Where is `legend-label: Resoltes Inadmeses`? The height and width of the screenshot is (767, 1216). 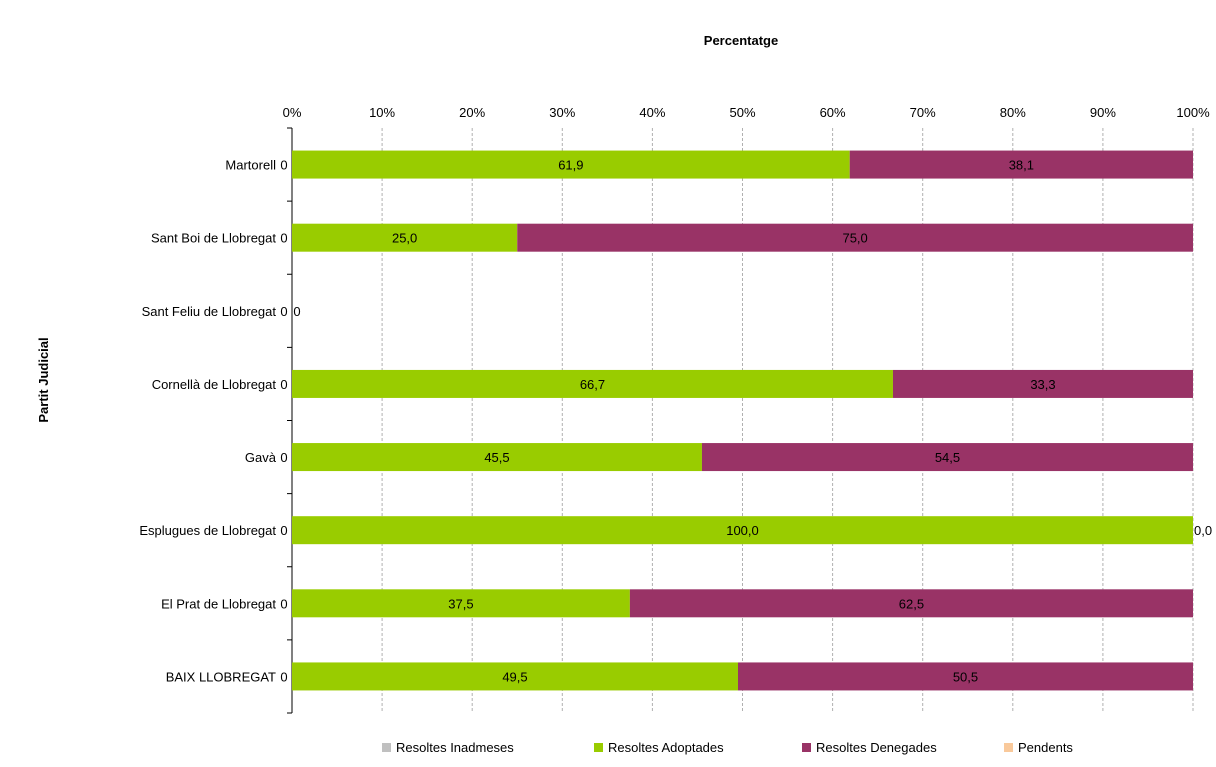 legend-label: Resoltes Inadmeses is located at coordinates (455, 747).